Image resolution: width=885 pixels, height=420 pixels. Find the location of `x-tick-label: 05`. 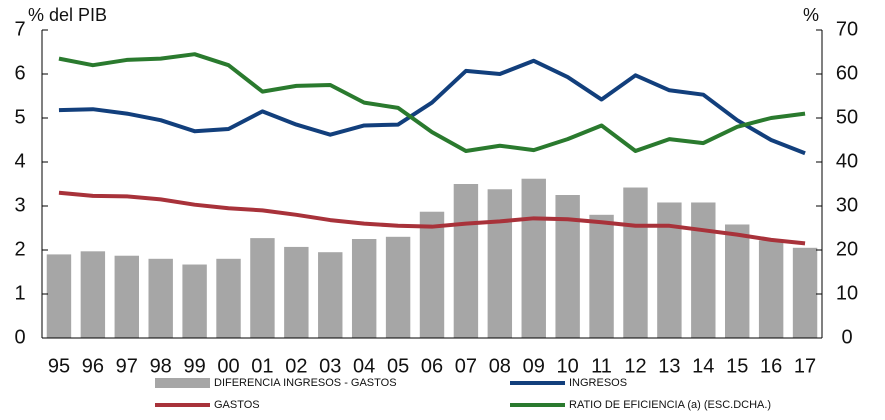

x-tick-label: 05 is located at coordinates (398, 366).